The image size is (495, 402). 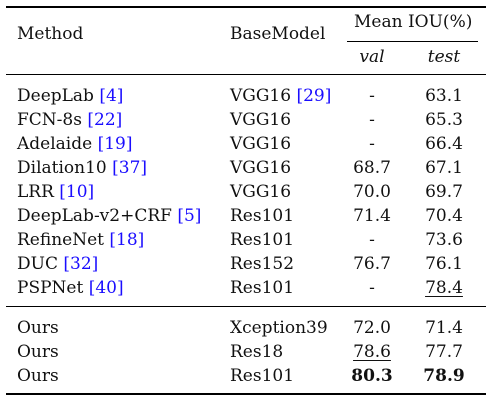 What do you see at coordinates (444, 352) in the screenshot?
I see `ours-test-cell: 77.7` at bounding box center [444, 352].